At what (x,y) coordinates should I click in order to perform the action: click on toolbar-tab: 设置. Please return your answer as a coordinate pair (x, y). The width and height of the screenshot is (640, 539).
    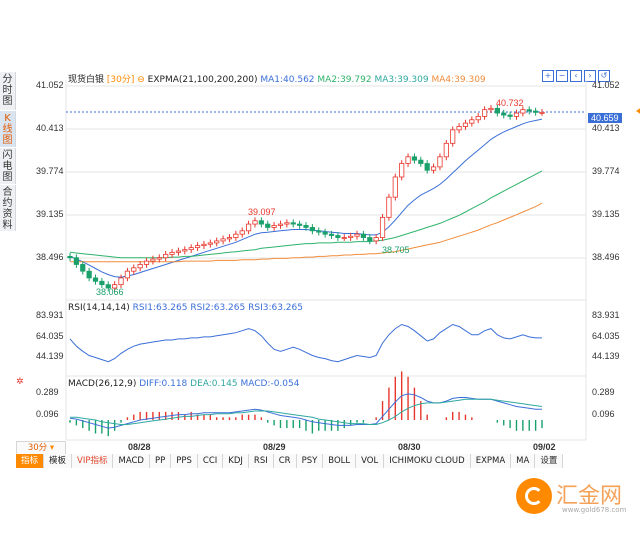
    Looking at the image, I should click on (549, 461).